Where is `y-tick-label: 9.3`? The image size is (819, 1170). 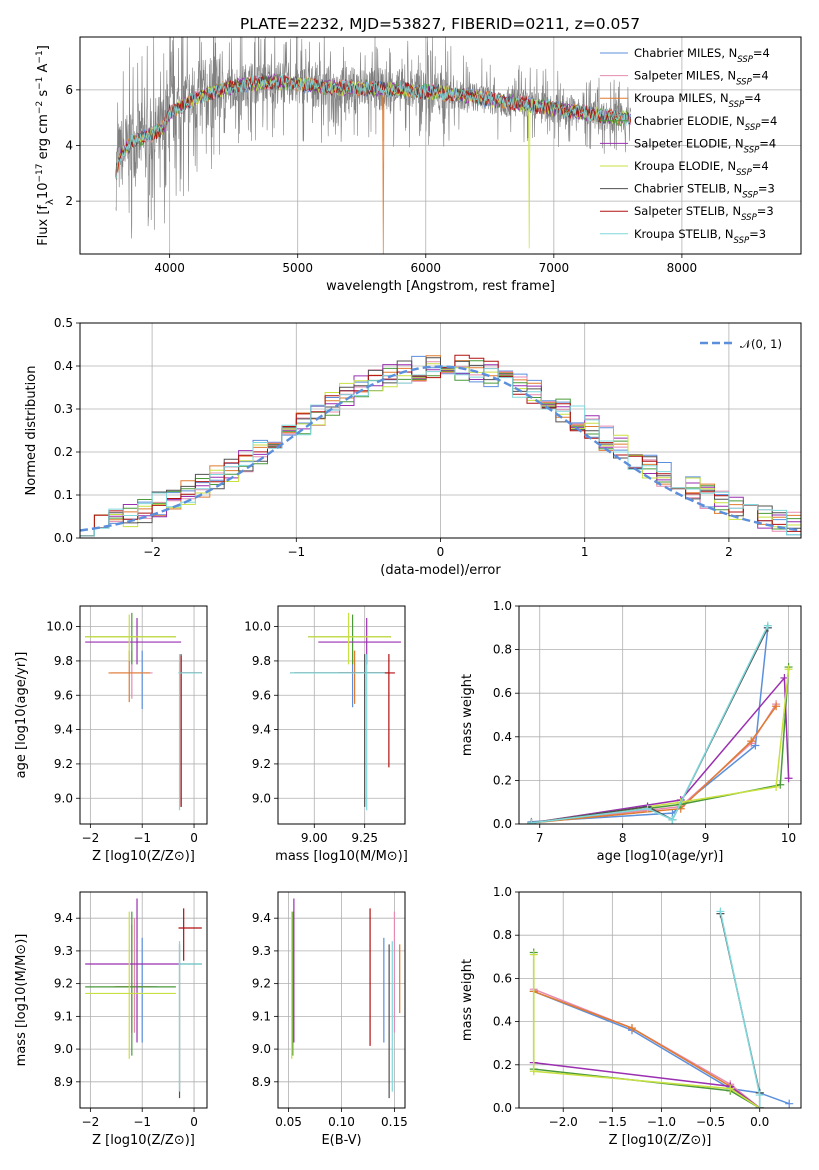
y-tick-label: 9.3 is located at coordinates (63, 951).